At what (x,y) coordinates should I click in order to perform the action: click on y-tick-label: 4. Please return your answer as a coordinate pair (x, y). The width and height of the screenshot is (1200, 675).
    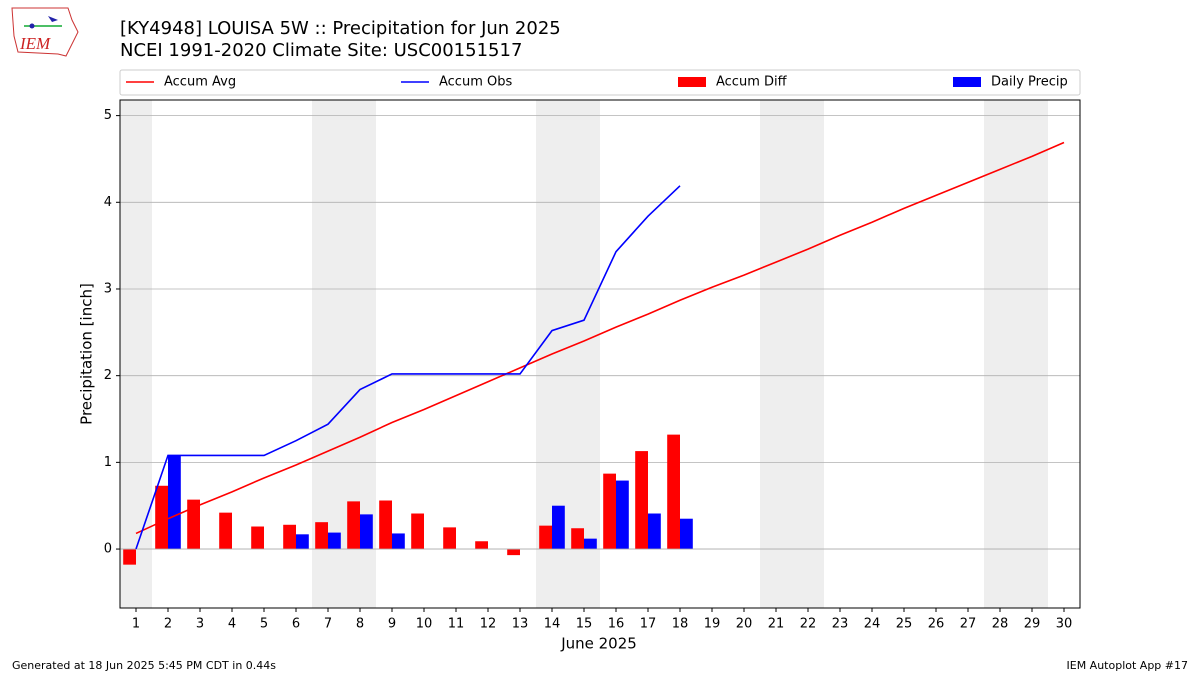
    Looking at the image, I should click on (108, 202).